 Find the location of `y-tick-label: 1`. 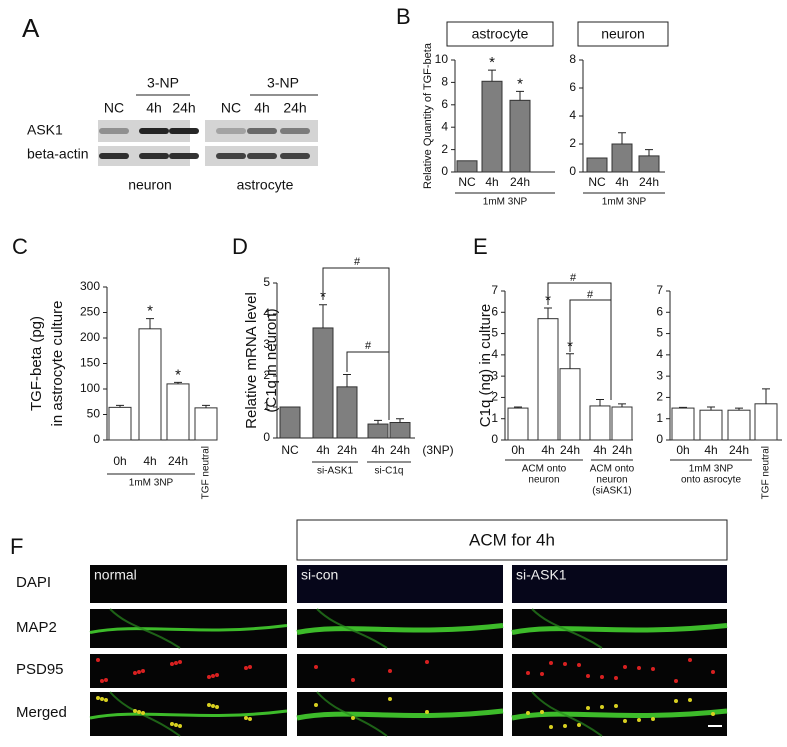

y-tick-label: 1 is located at coordinates (266, 406).